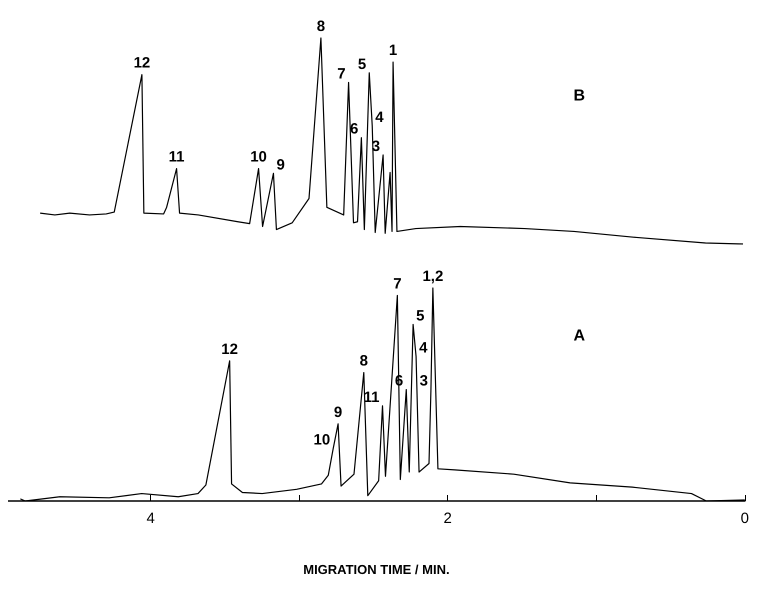 The width and height of the screenshot is (760, 593). I want to click on annotation: 6, so click(354, 129).